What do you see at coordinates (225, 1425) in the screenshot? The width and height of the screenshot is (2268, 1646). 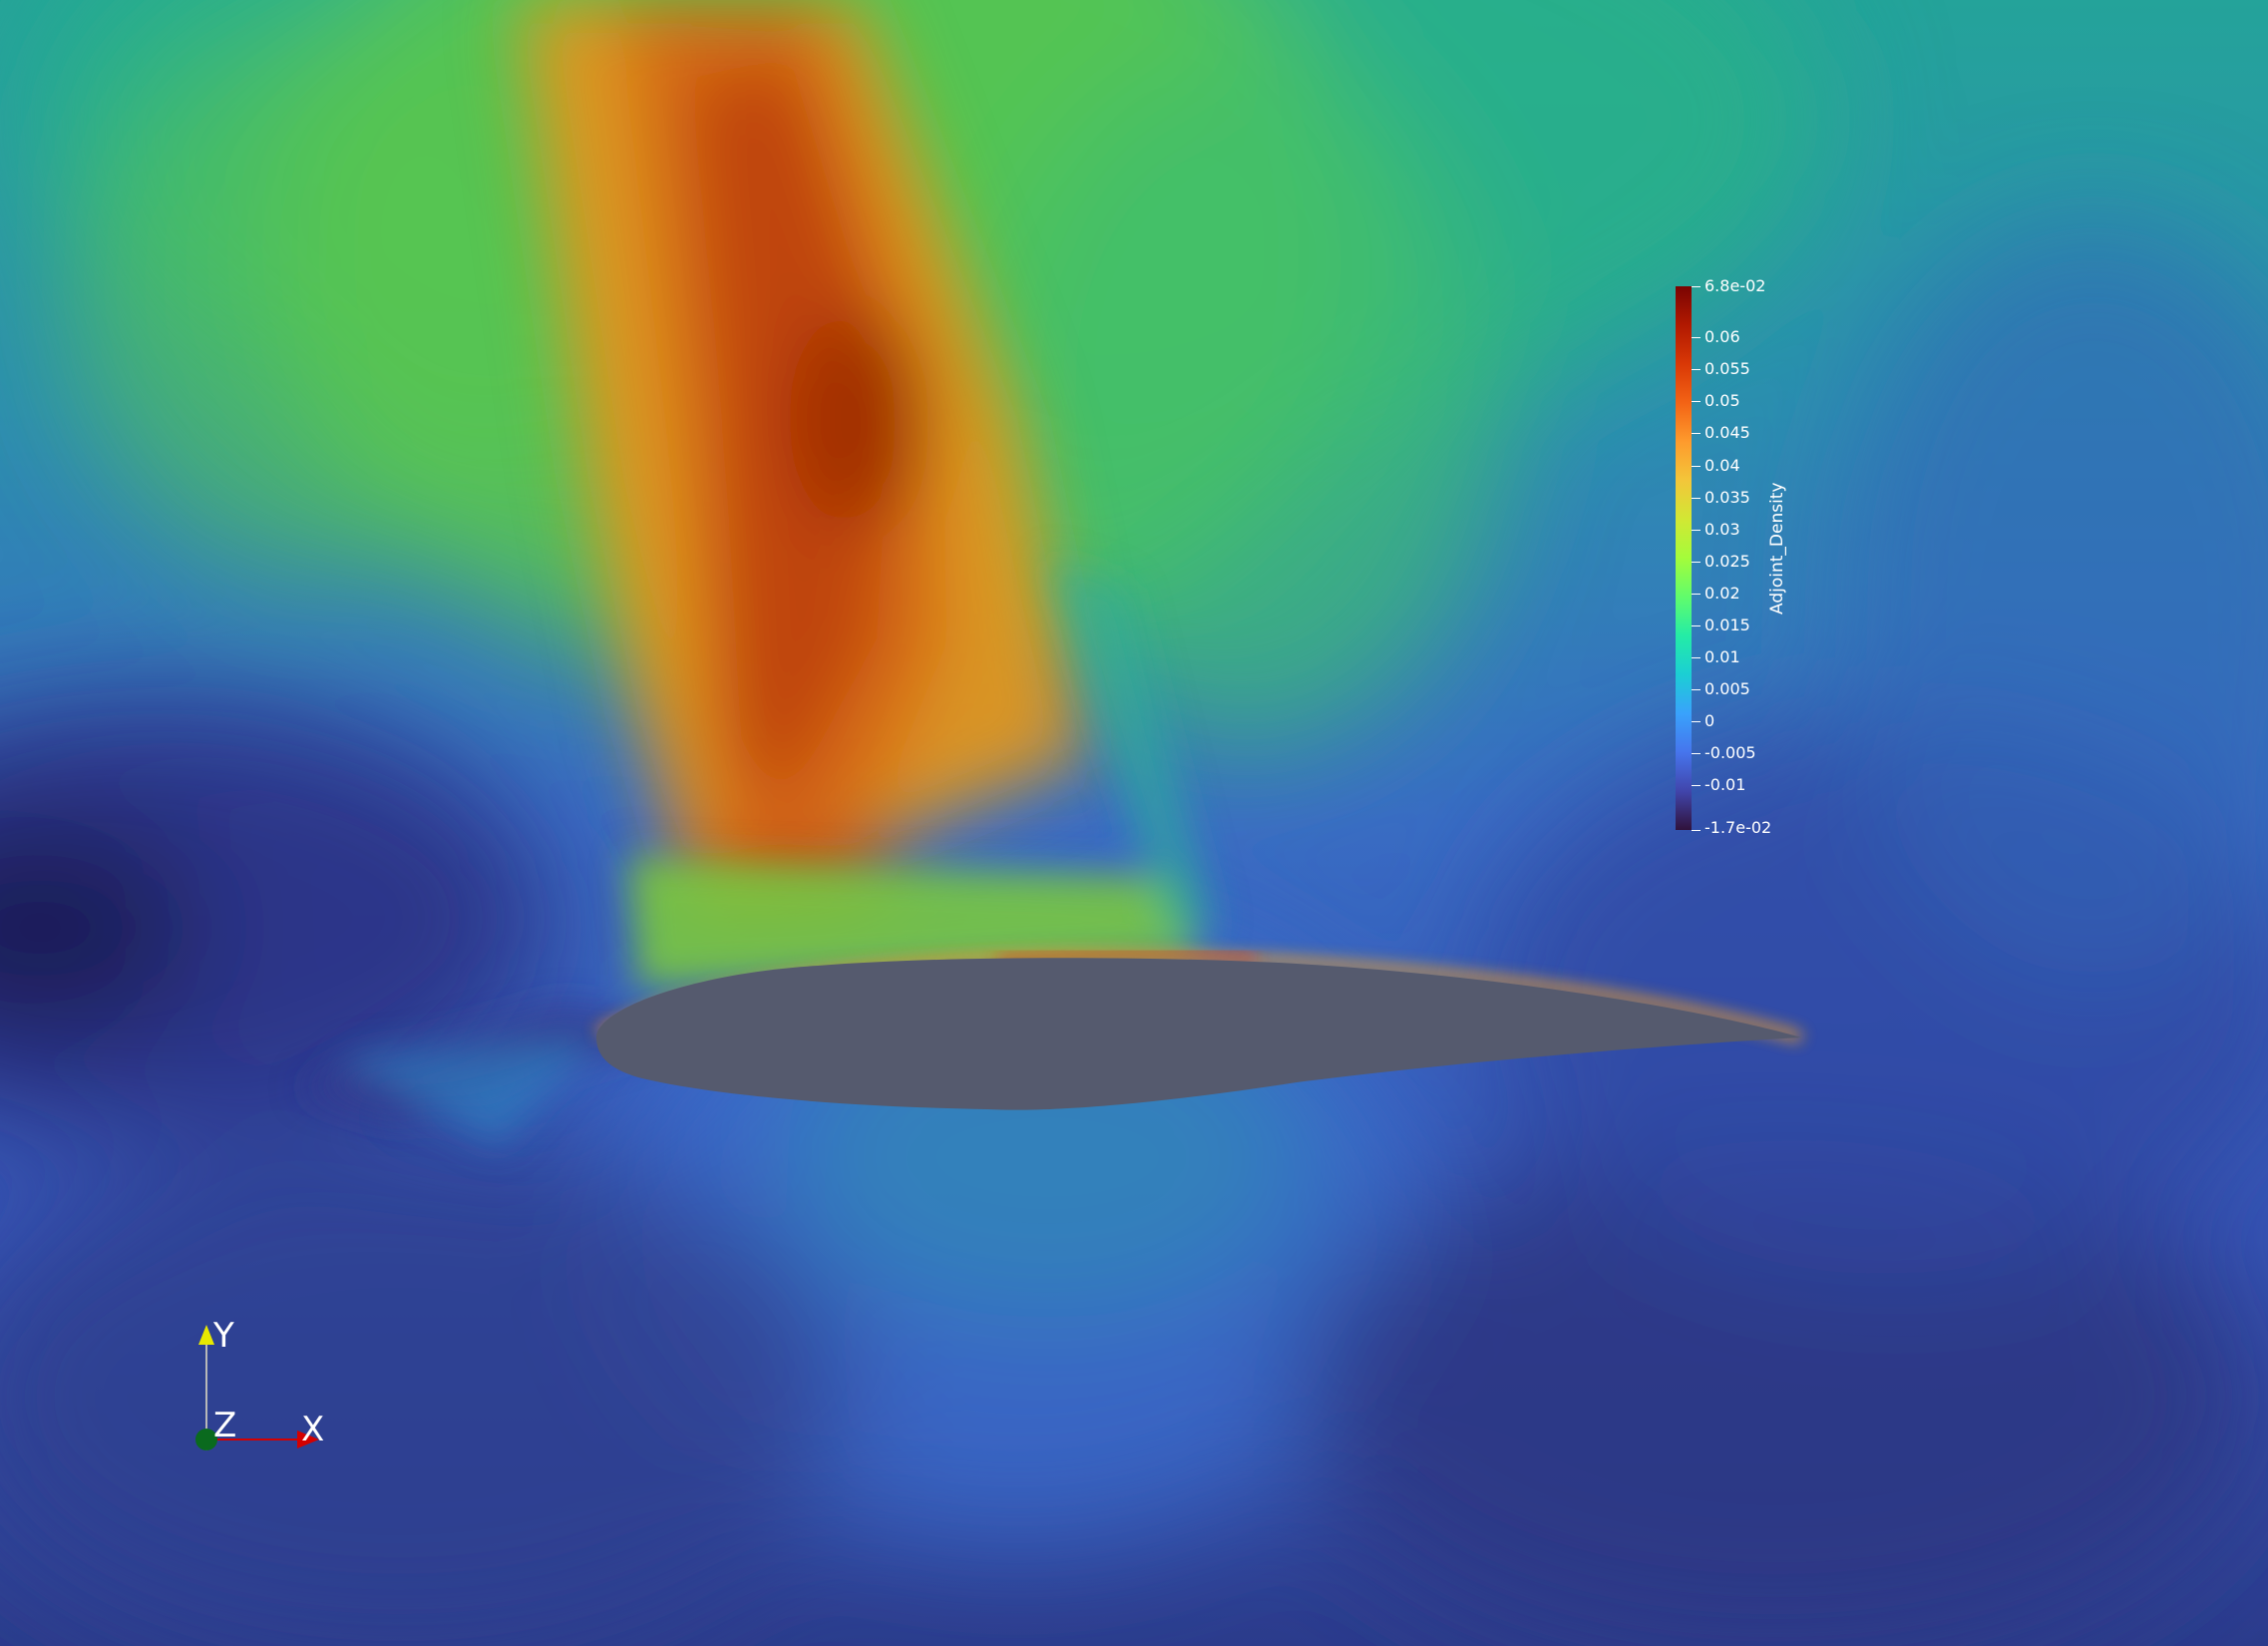 I see `z-axis-label: Z` at bounding box center [225, 1425].